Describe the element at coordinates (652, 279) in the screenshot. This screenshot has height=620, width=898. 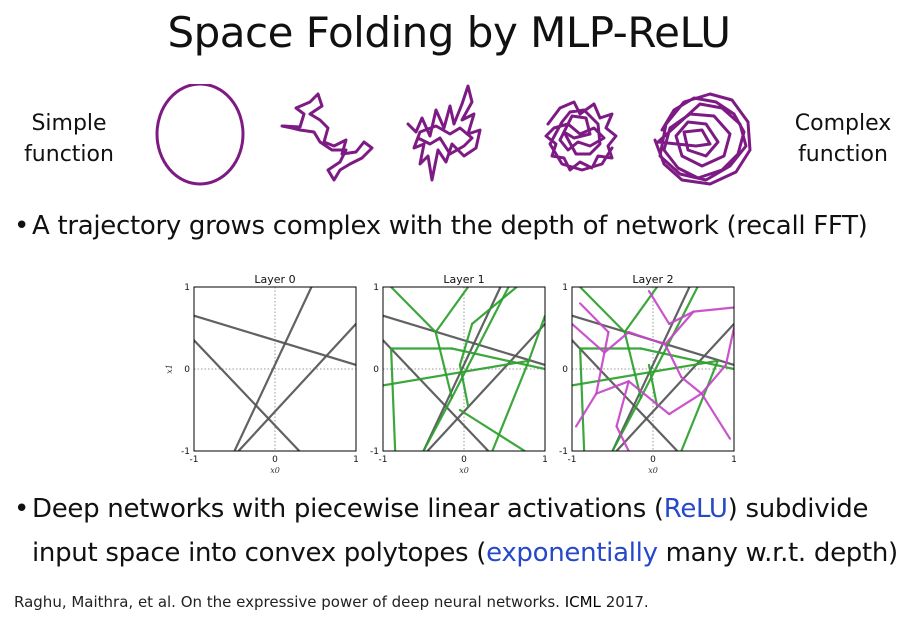
I see `plot-title: Layer 2` at that location.